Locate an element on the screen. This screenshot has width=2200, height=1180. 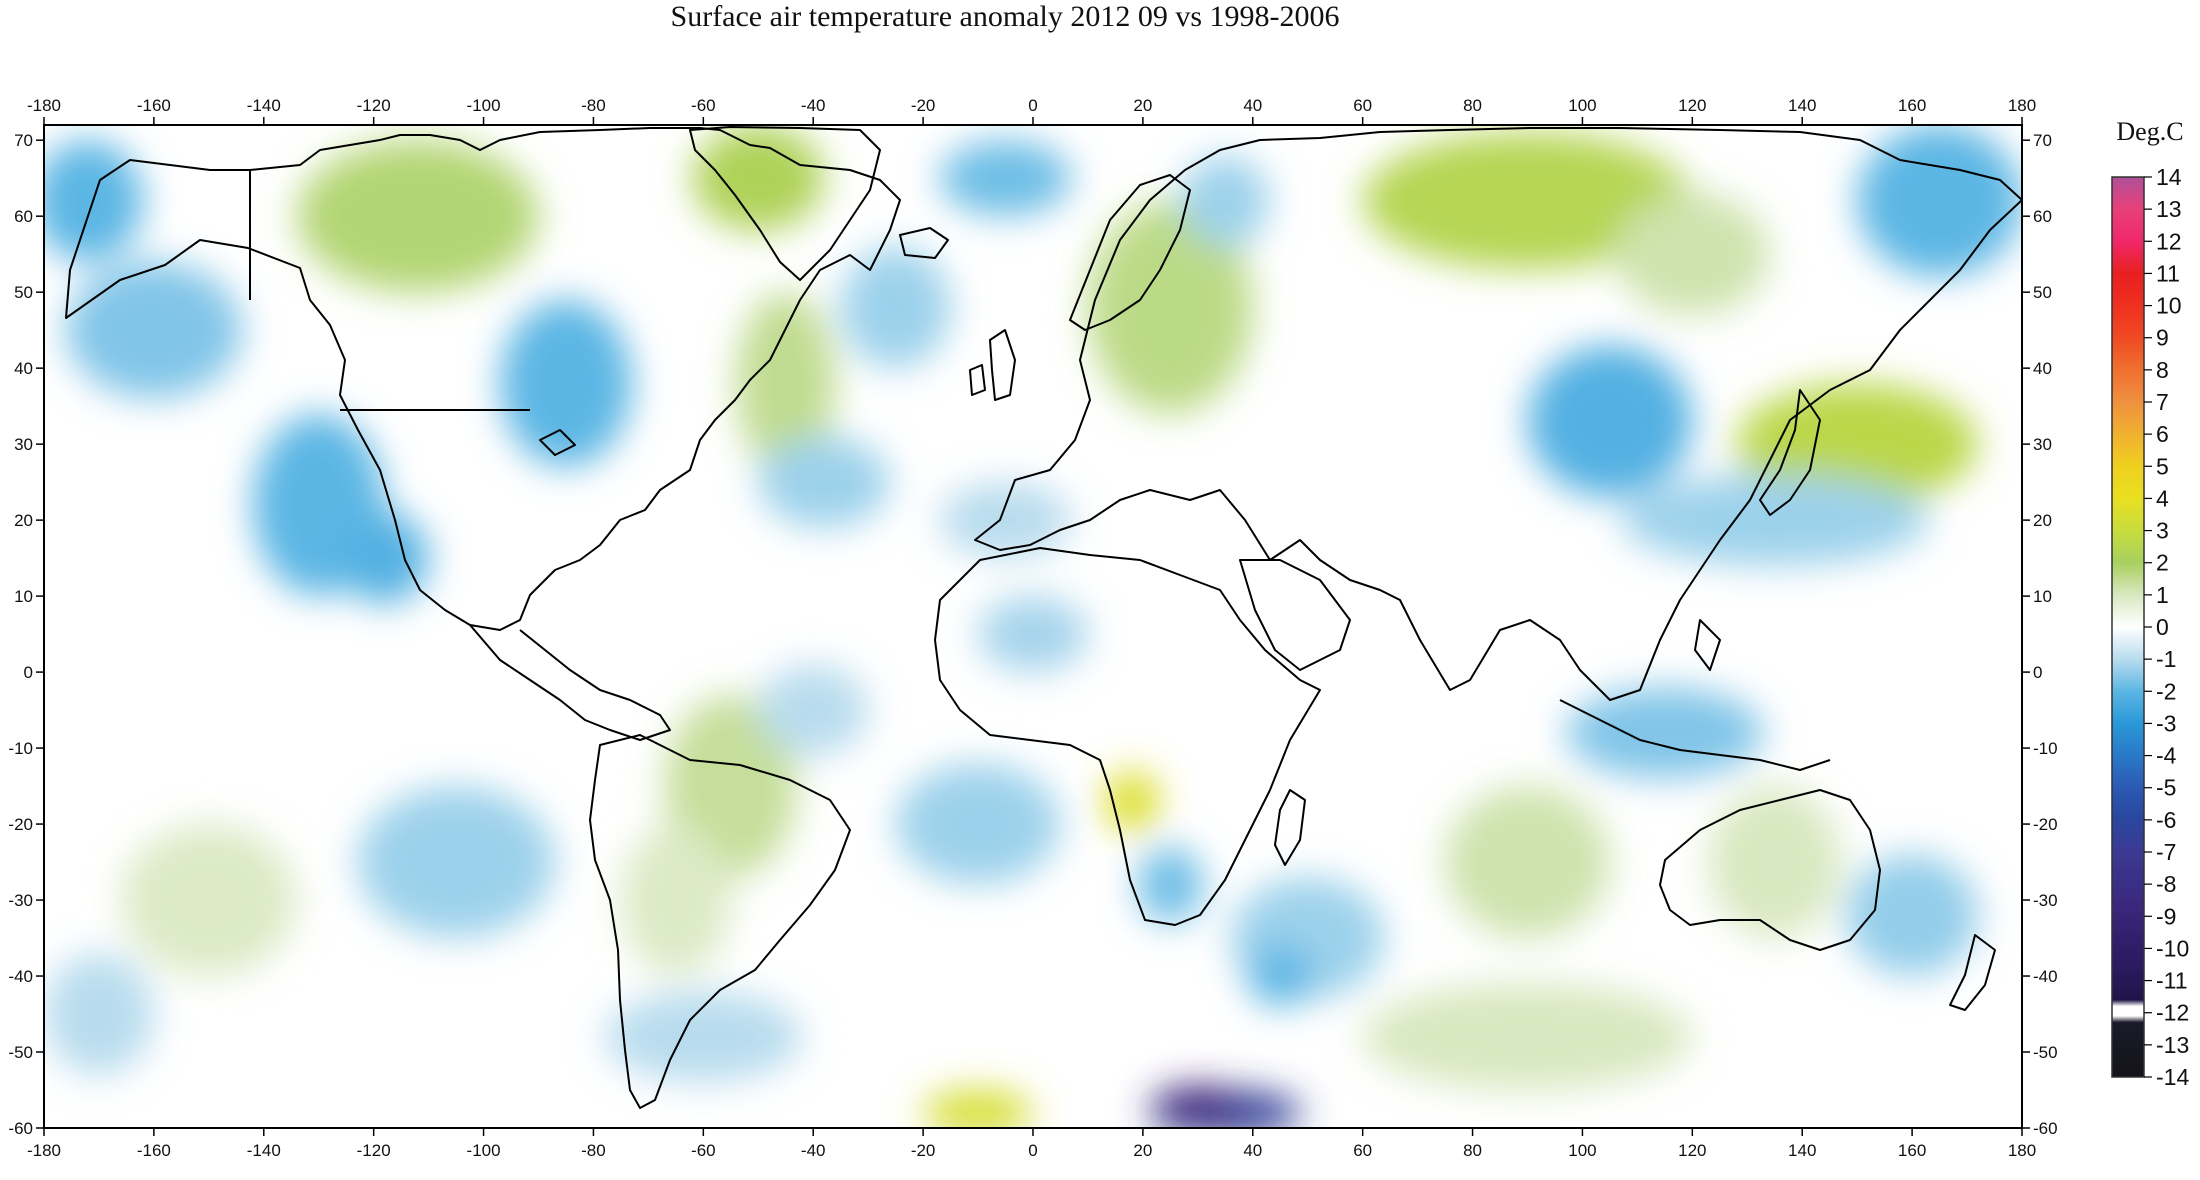
colorbar-label: -12 is located at coordinates (2172, 1013).